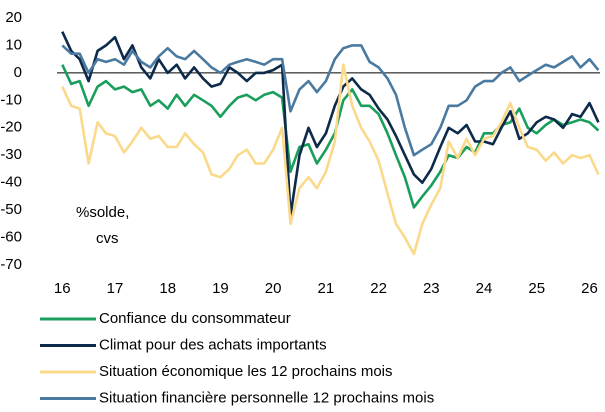  What do you see at coordinates (62, 288) in the screenshot?
I see `x-tick-label: 16` at bounding box center [62, 288].